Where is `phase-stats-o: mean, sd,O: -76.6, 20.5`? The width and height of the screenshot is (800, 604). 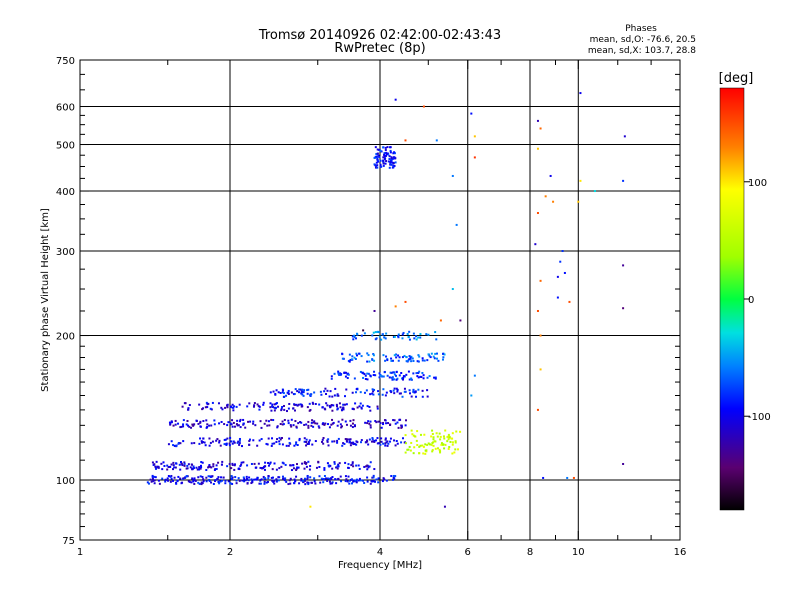 phase-stats-o: mean, sd,O: -76.6, 20.5 is located at coordinates (643, 40).